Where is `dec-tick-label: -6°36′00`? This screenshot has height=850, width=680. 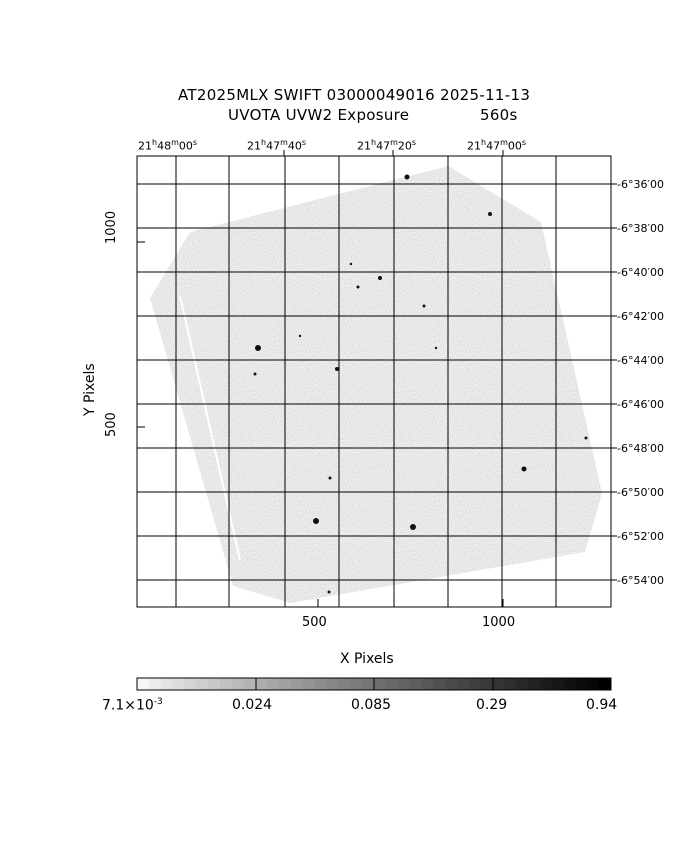 dec-tick-label: -6°36′00 is located at coordinates (640, 184).